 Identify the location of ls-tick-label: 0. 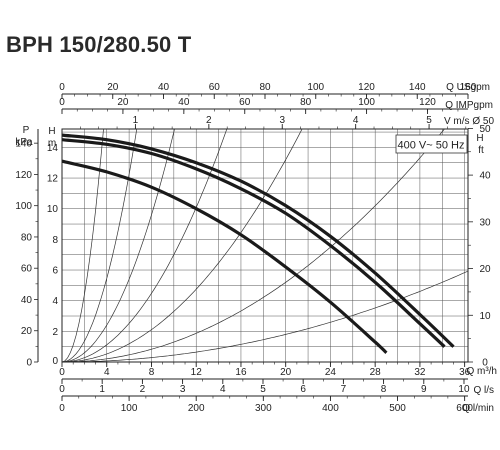
(62, 389).